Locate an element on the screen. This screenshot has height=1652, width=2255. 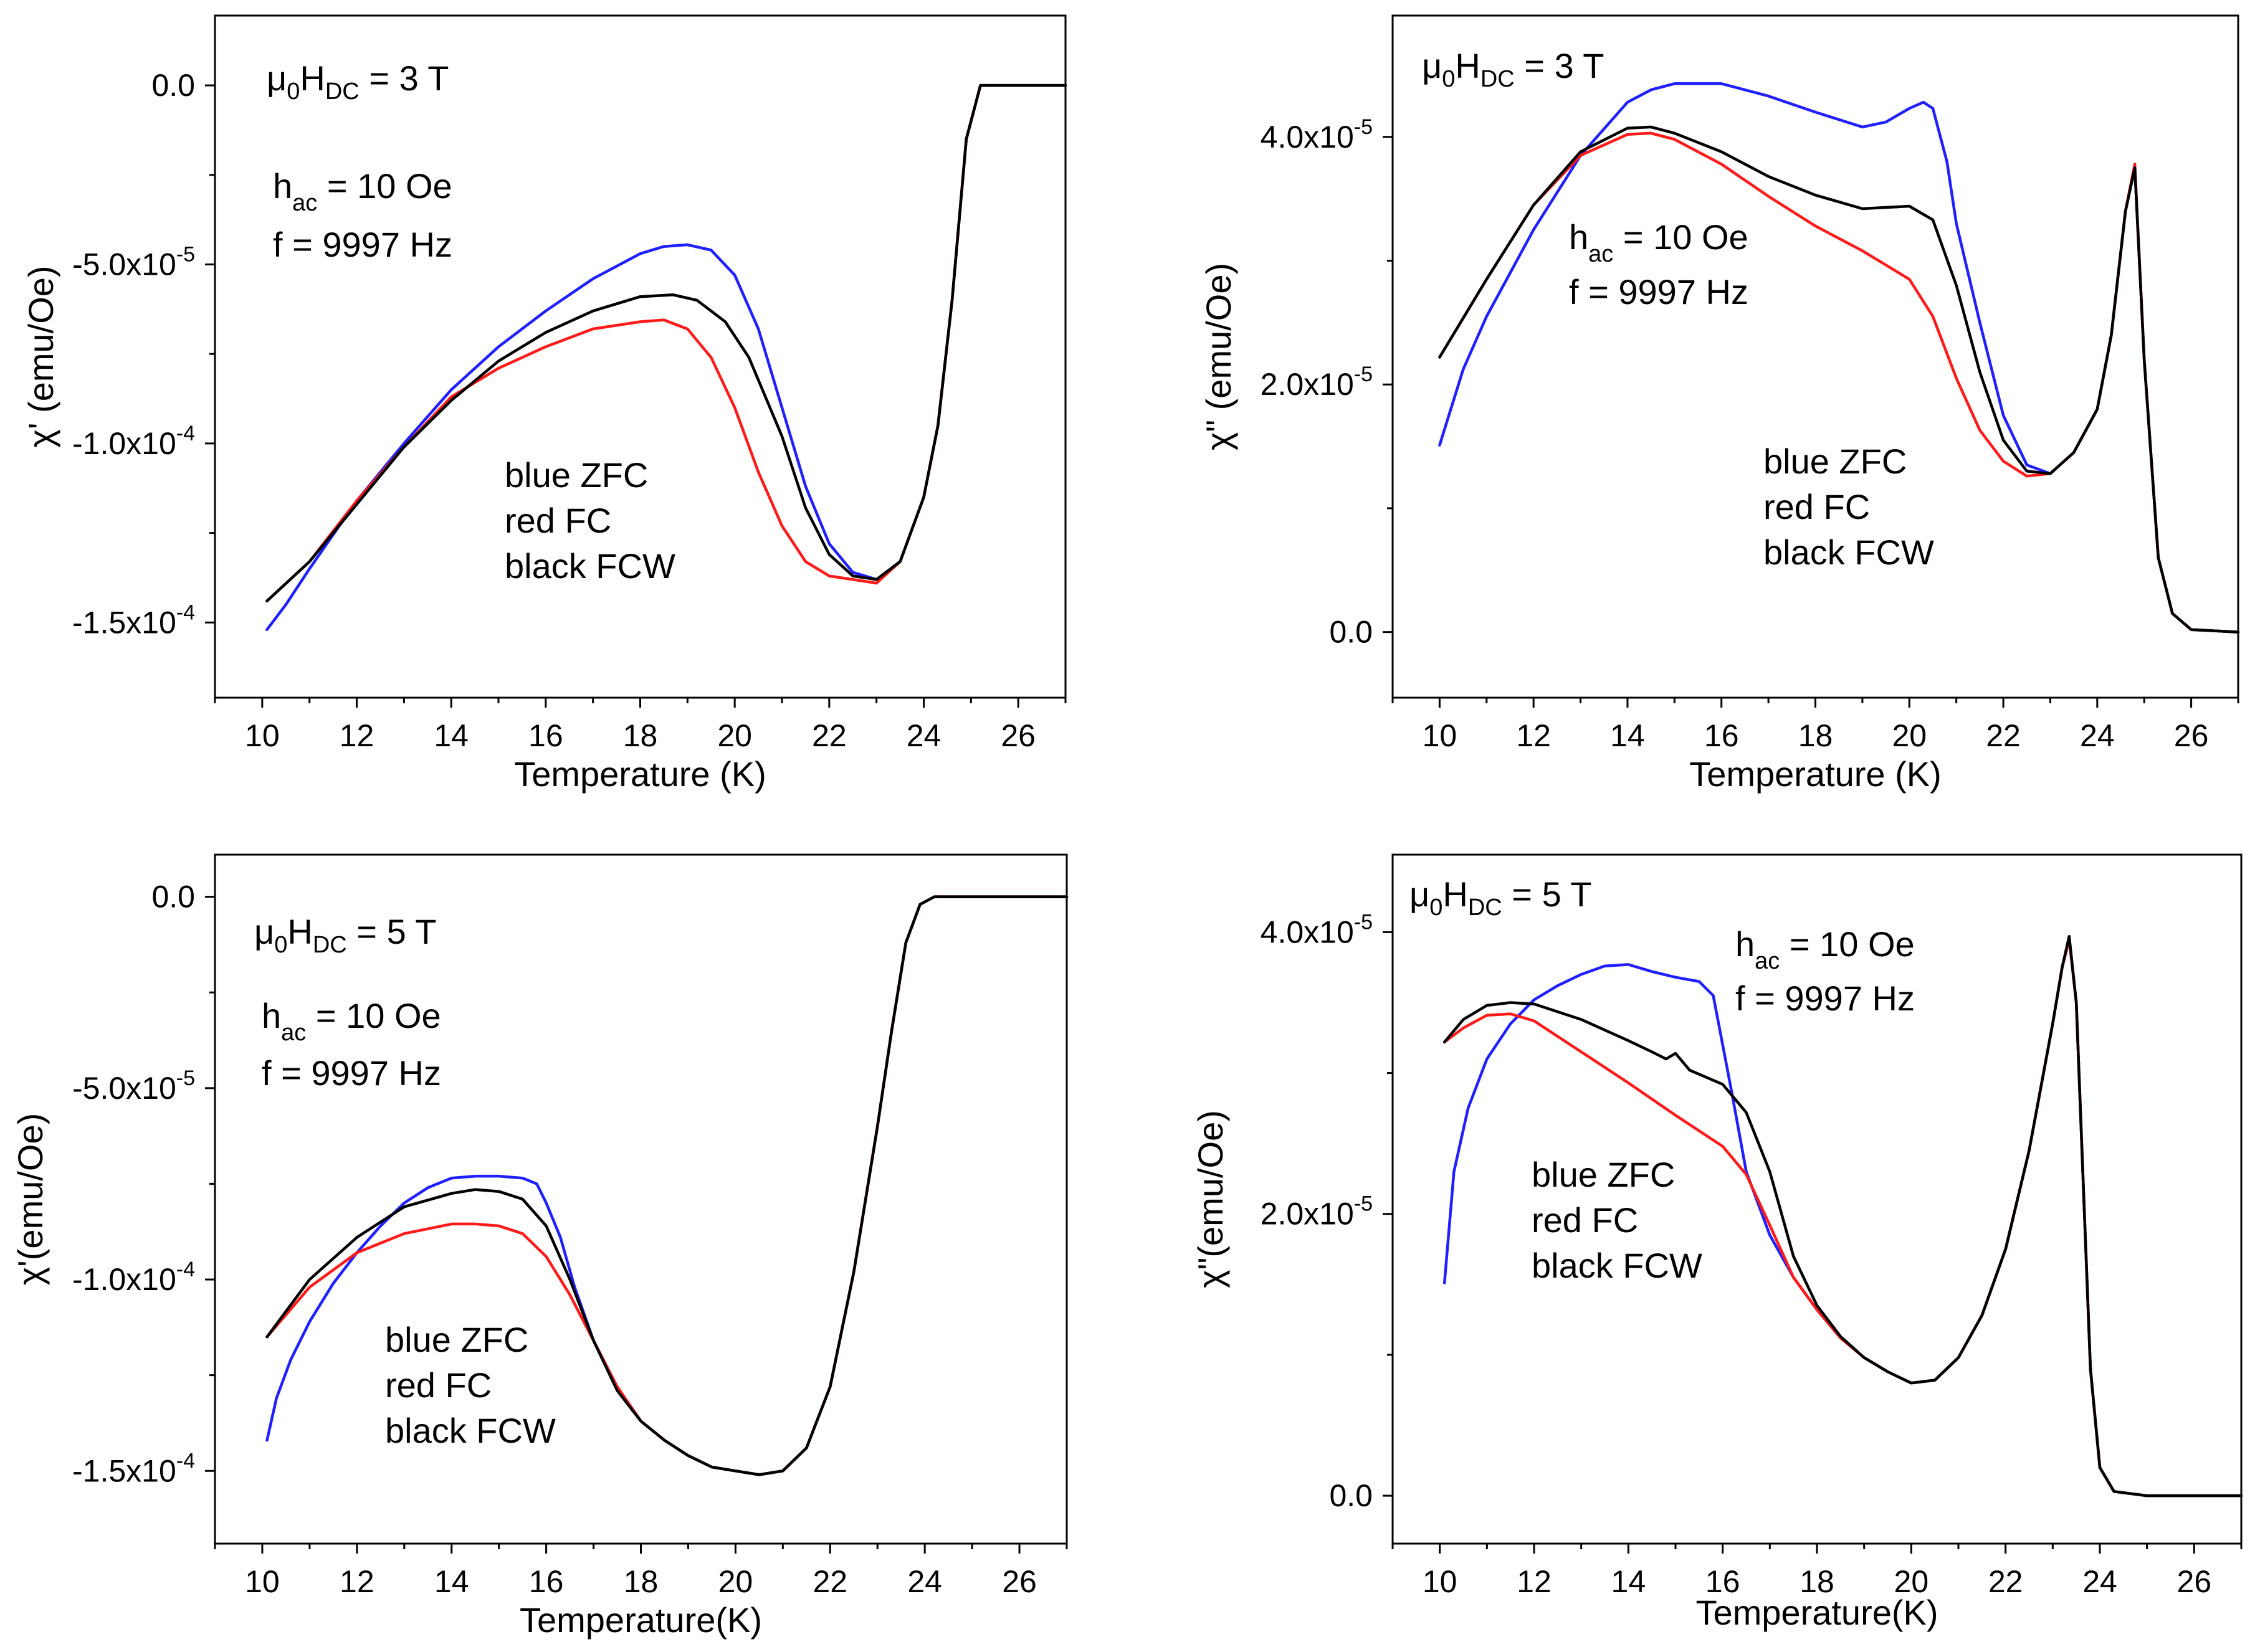
y-axis-title: χ"(emu/Oe) is located at coordinates (1210, 1199).